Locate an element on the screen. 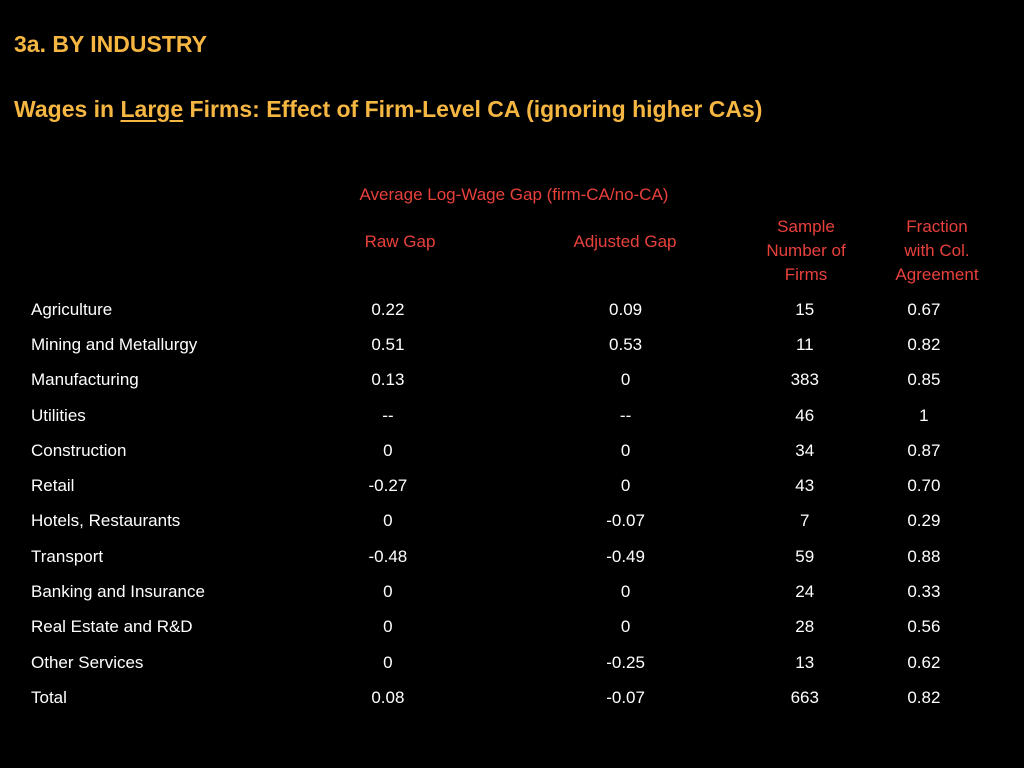  raw-gap-cell: 0.13 is located at coordinates (388, 380).